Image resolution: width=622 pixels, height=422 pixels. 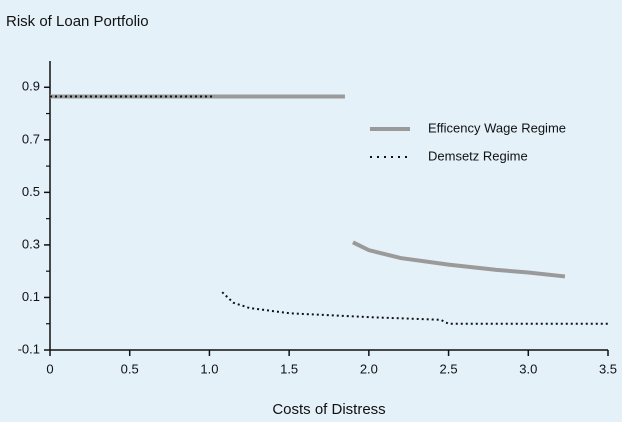 I want to click on y-tick-label: 0.5, so click(x=31, y=191).